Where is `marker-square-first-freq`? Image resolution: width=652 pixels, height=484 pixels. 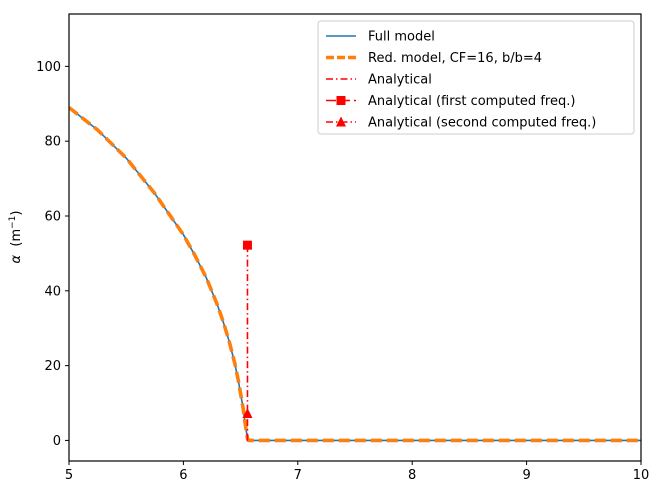
marker-square-first-freq is located at coordinates (247, 245).